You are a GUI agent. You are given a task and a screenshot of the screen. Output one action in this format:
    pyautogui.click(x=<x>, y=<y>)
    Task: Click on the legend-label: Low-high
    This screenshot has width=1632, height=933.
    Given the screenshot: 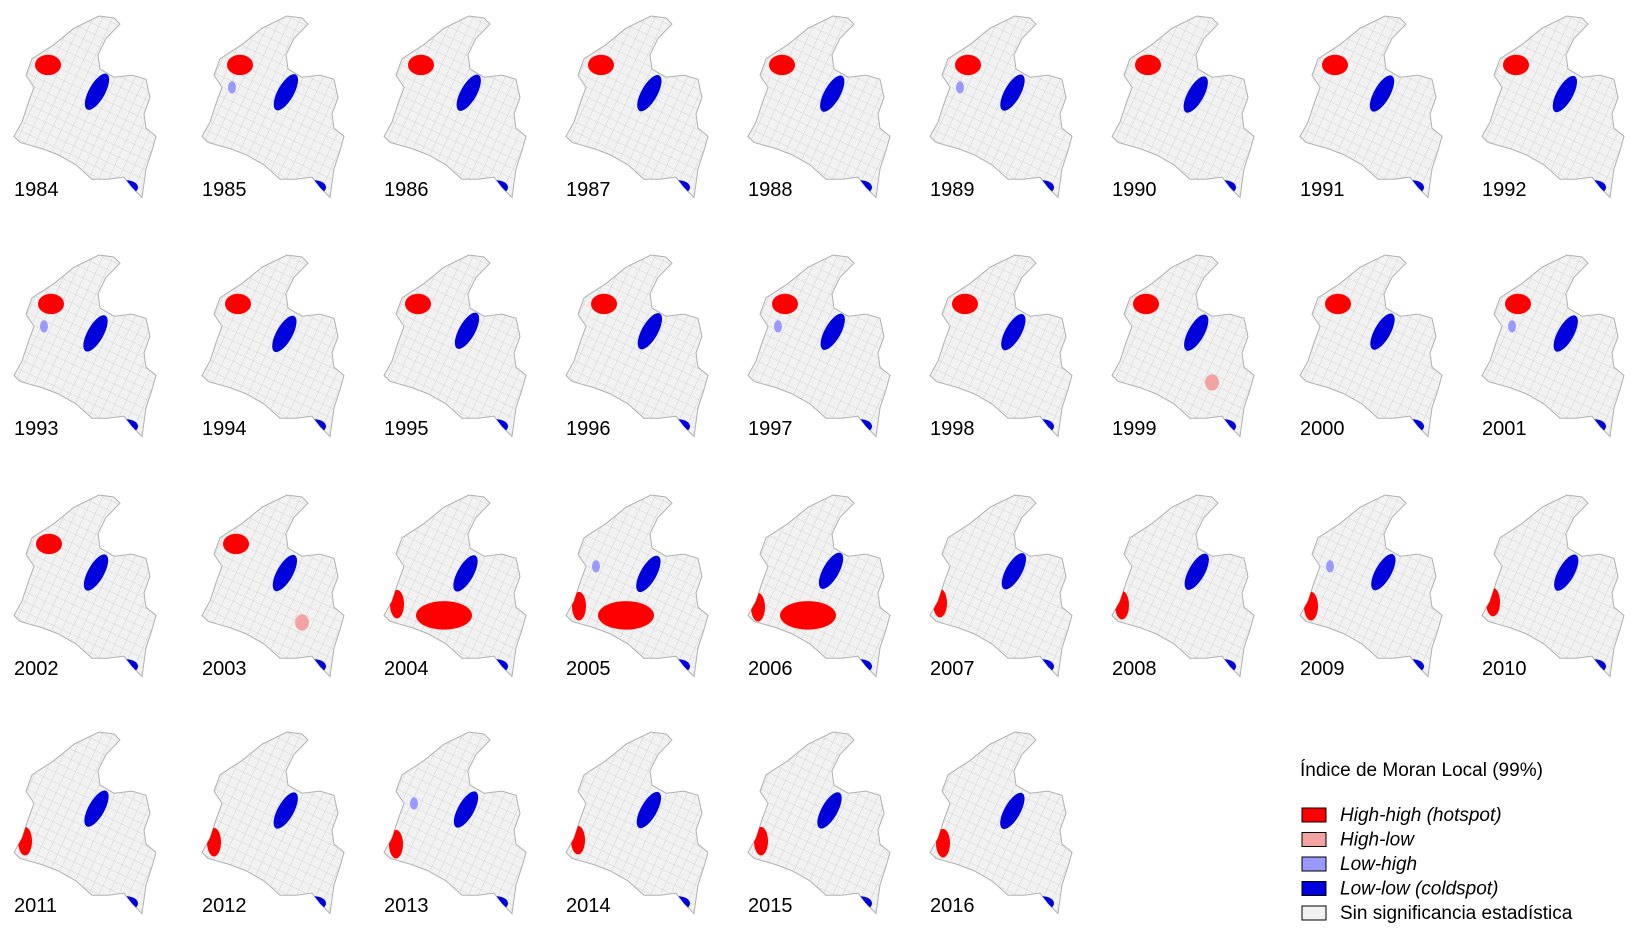 What is the action you would take?
    pyautogui.click(x=1378, y=864)
    